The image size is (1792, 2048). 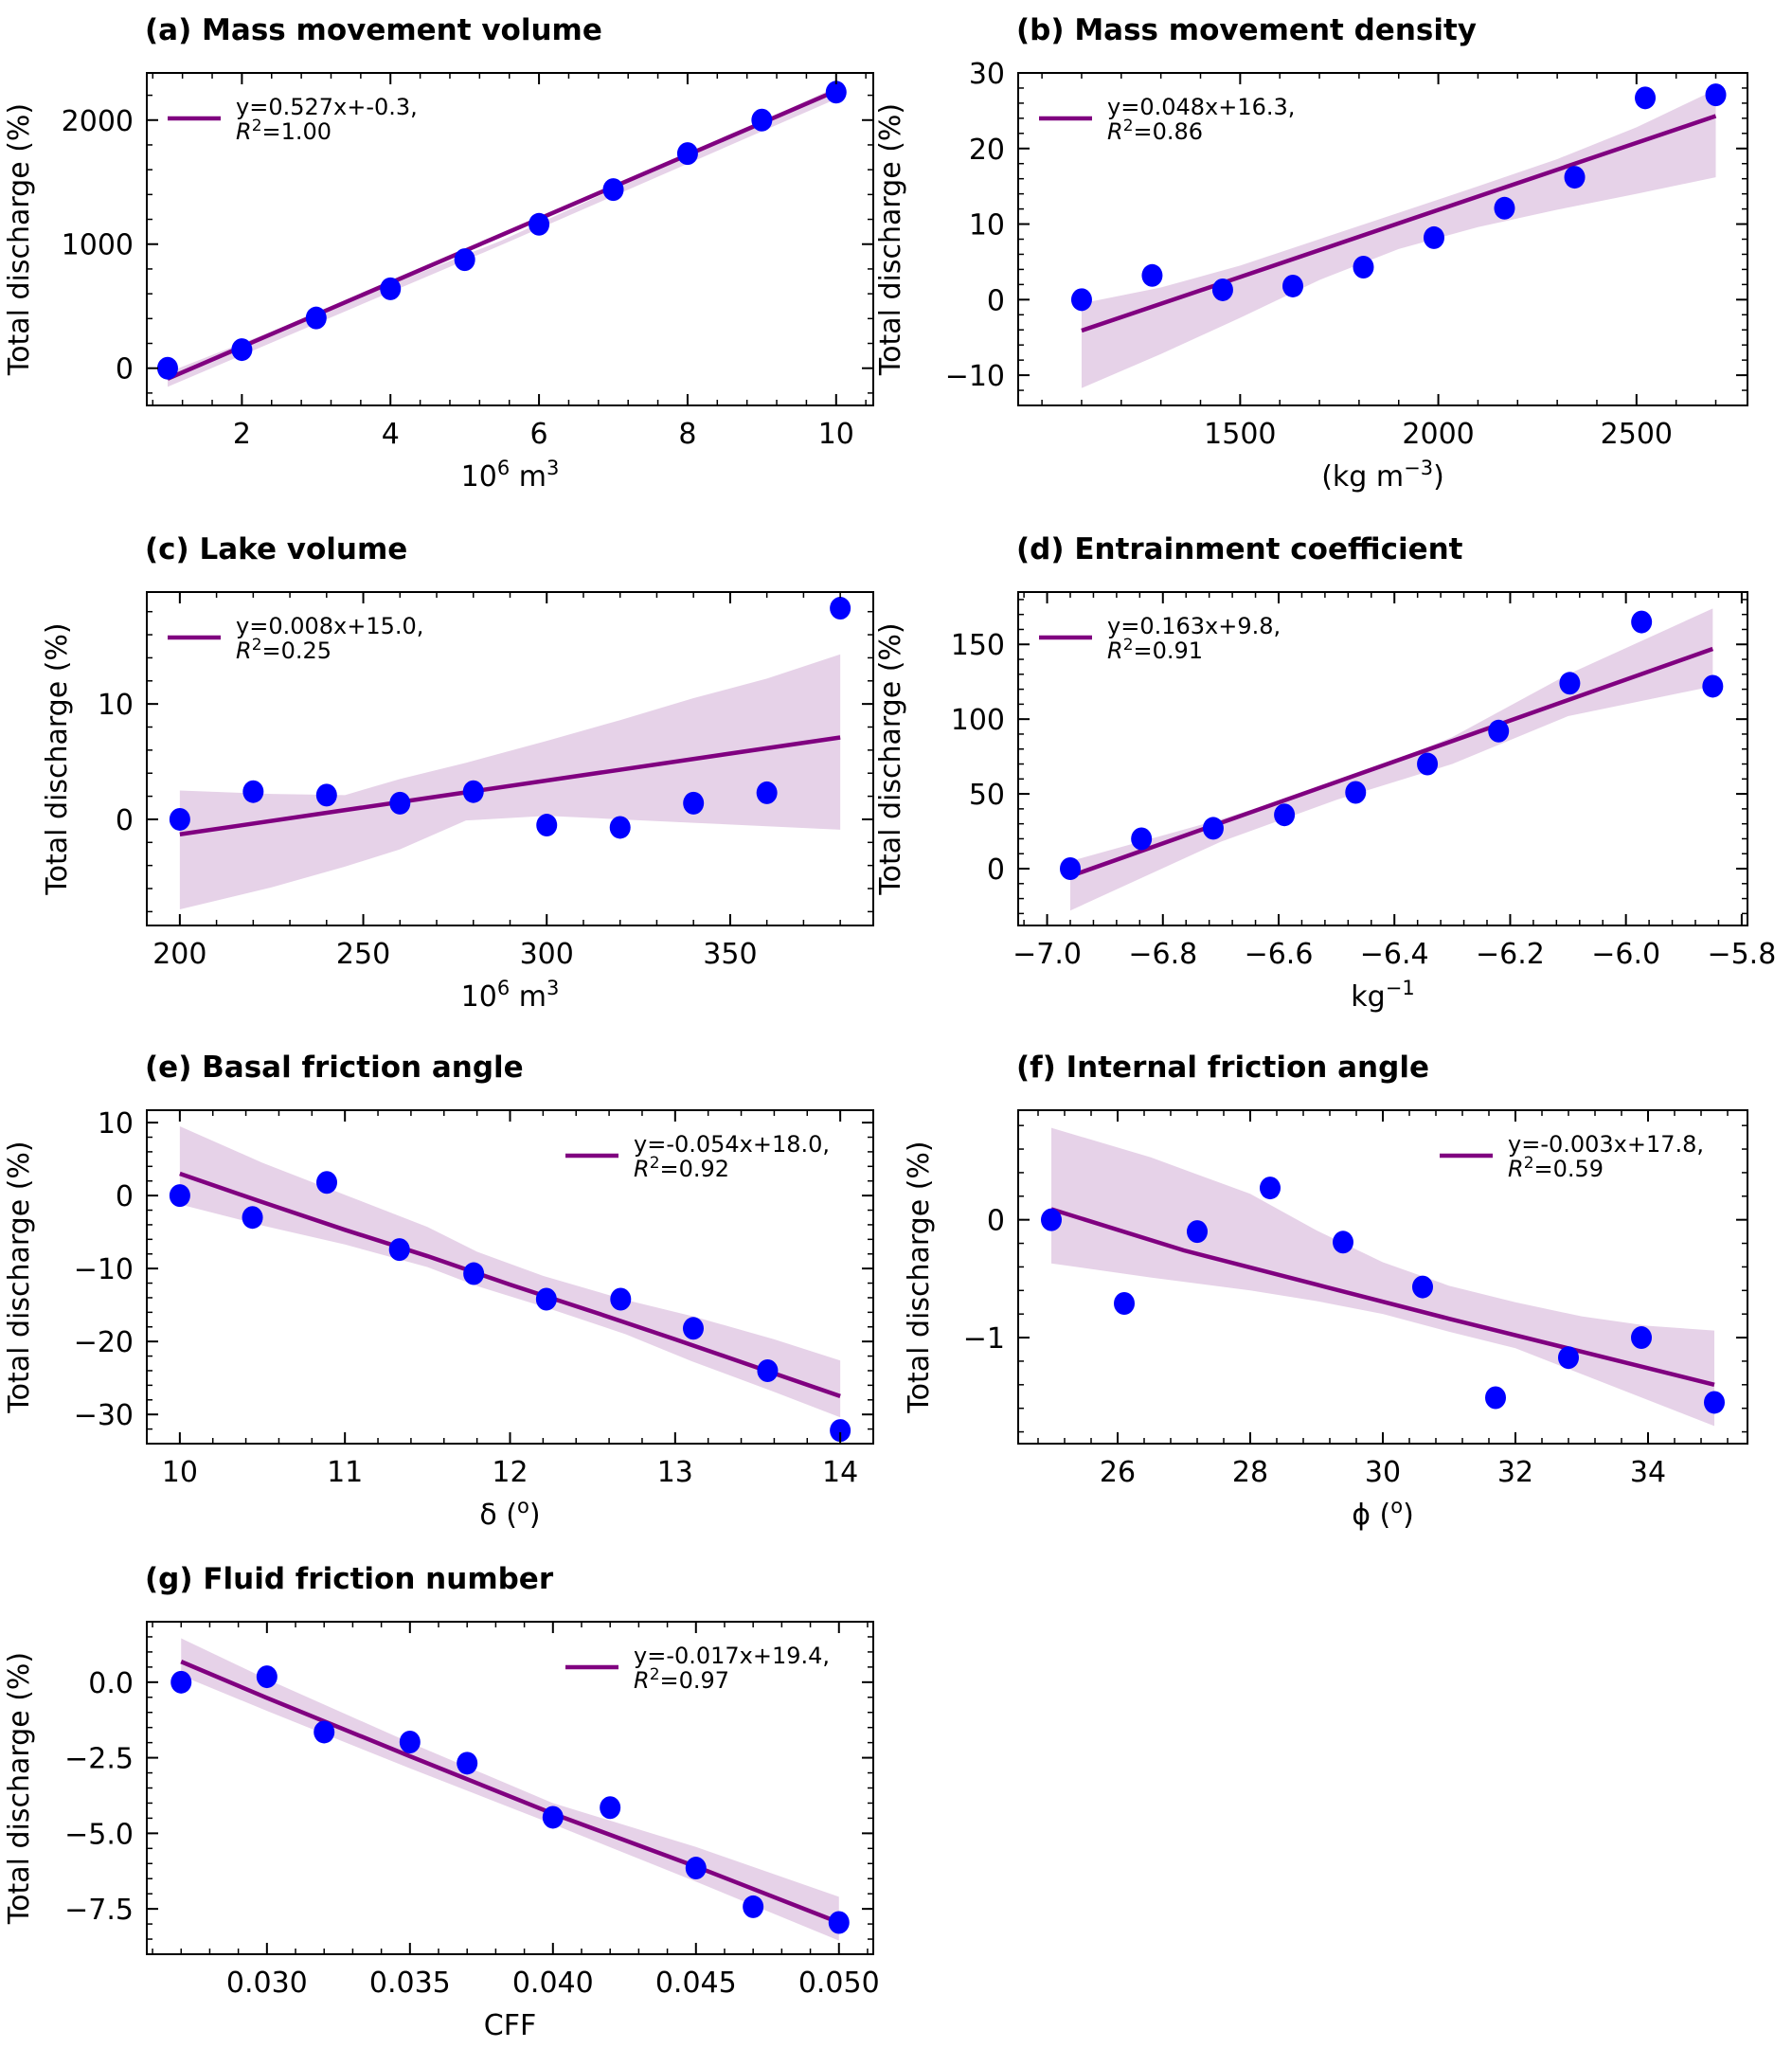 I want to click on x-axis-label-superscript: −3, so click(x=1418, y=468).